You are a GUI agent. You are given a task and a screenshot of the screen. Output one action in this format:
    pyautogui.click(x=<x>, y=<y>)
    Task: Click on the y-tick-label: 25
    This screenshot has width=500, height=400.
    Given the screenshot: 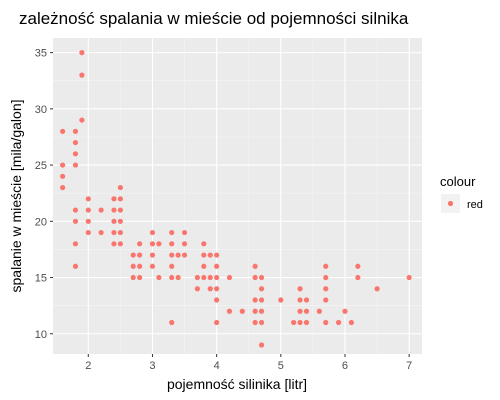 What is the action you would take?
    pyautogui.click(x=41, y=166)
    